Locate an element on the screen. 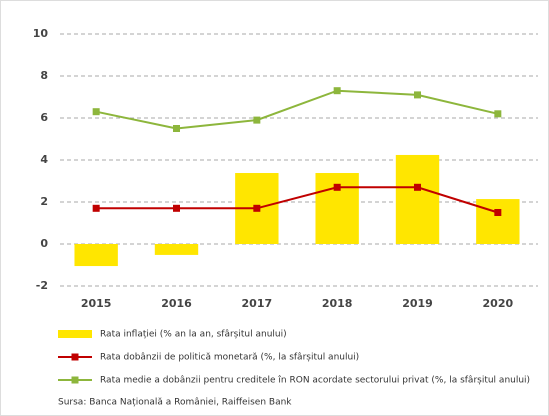 The height and width of the screenshot is (416, 549). y-tick-label: 10 is located at coordinates (41, 33).